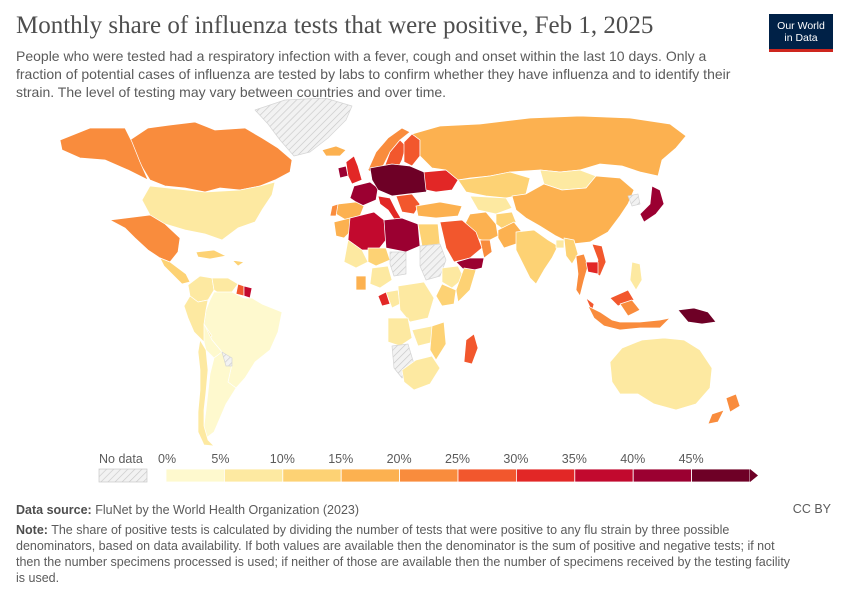 Image resolution: width=850 pixels, height=600 pixels. Describe the element at coordinates (429, 235) in the screenshot. I see `country-egypt` at that location.